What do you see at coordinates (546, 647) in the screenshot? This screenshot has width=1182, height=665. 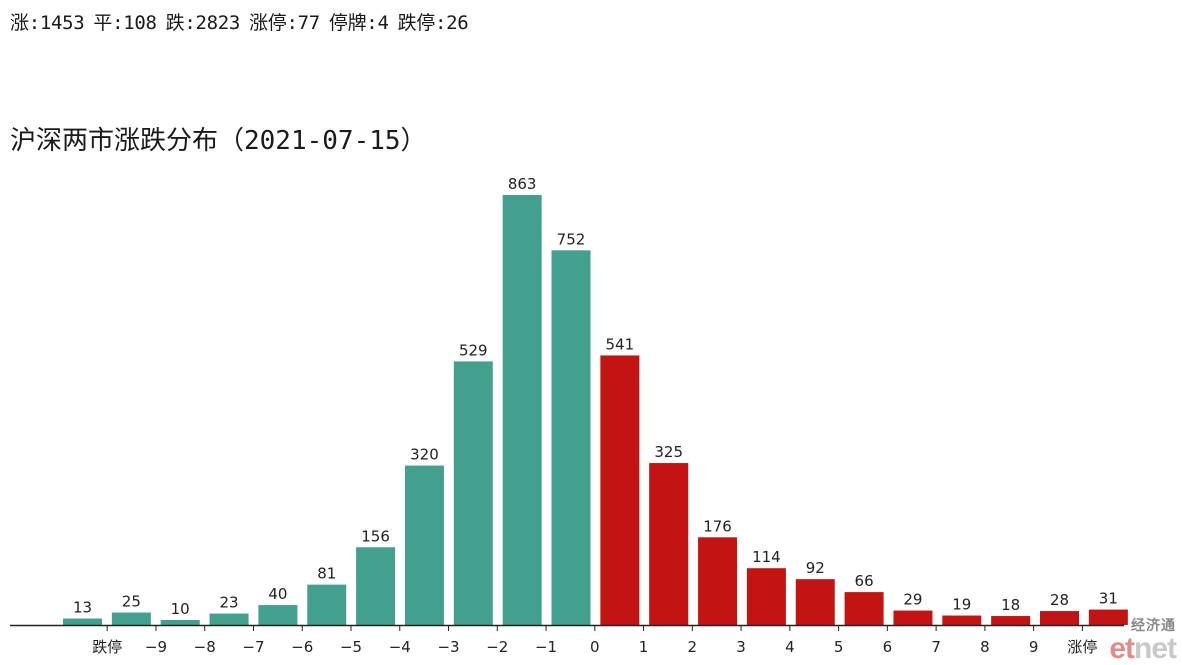 I see `x-tick-label: −1` at bounding box center [546, 647].